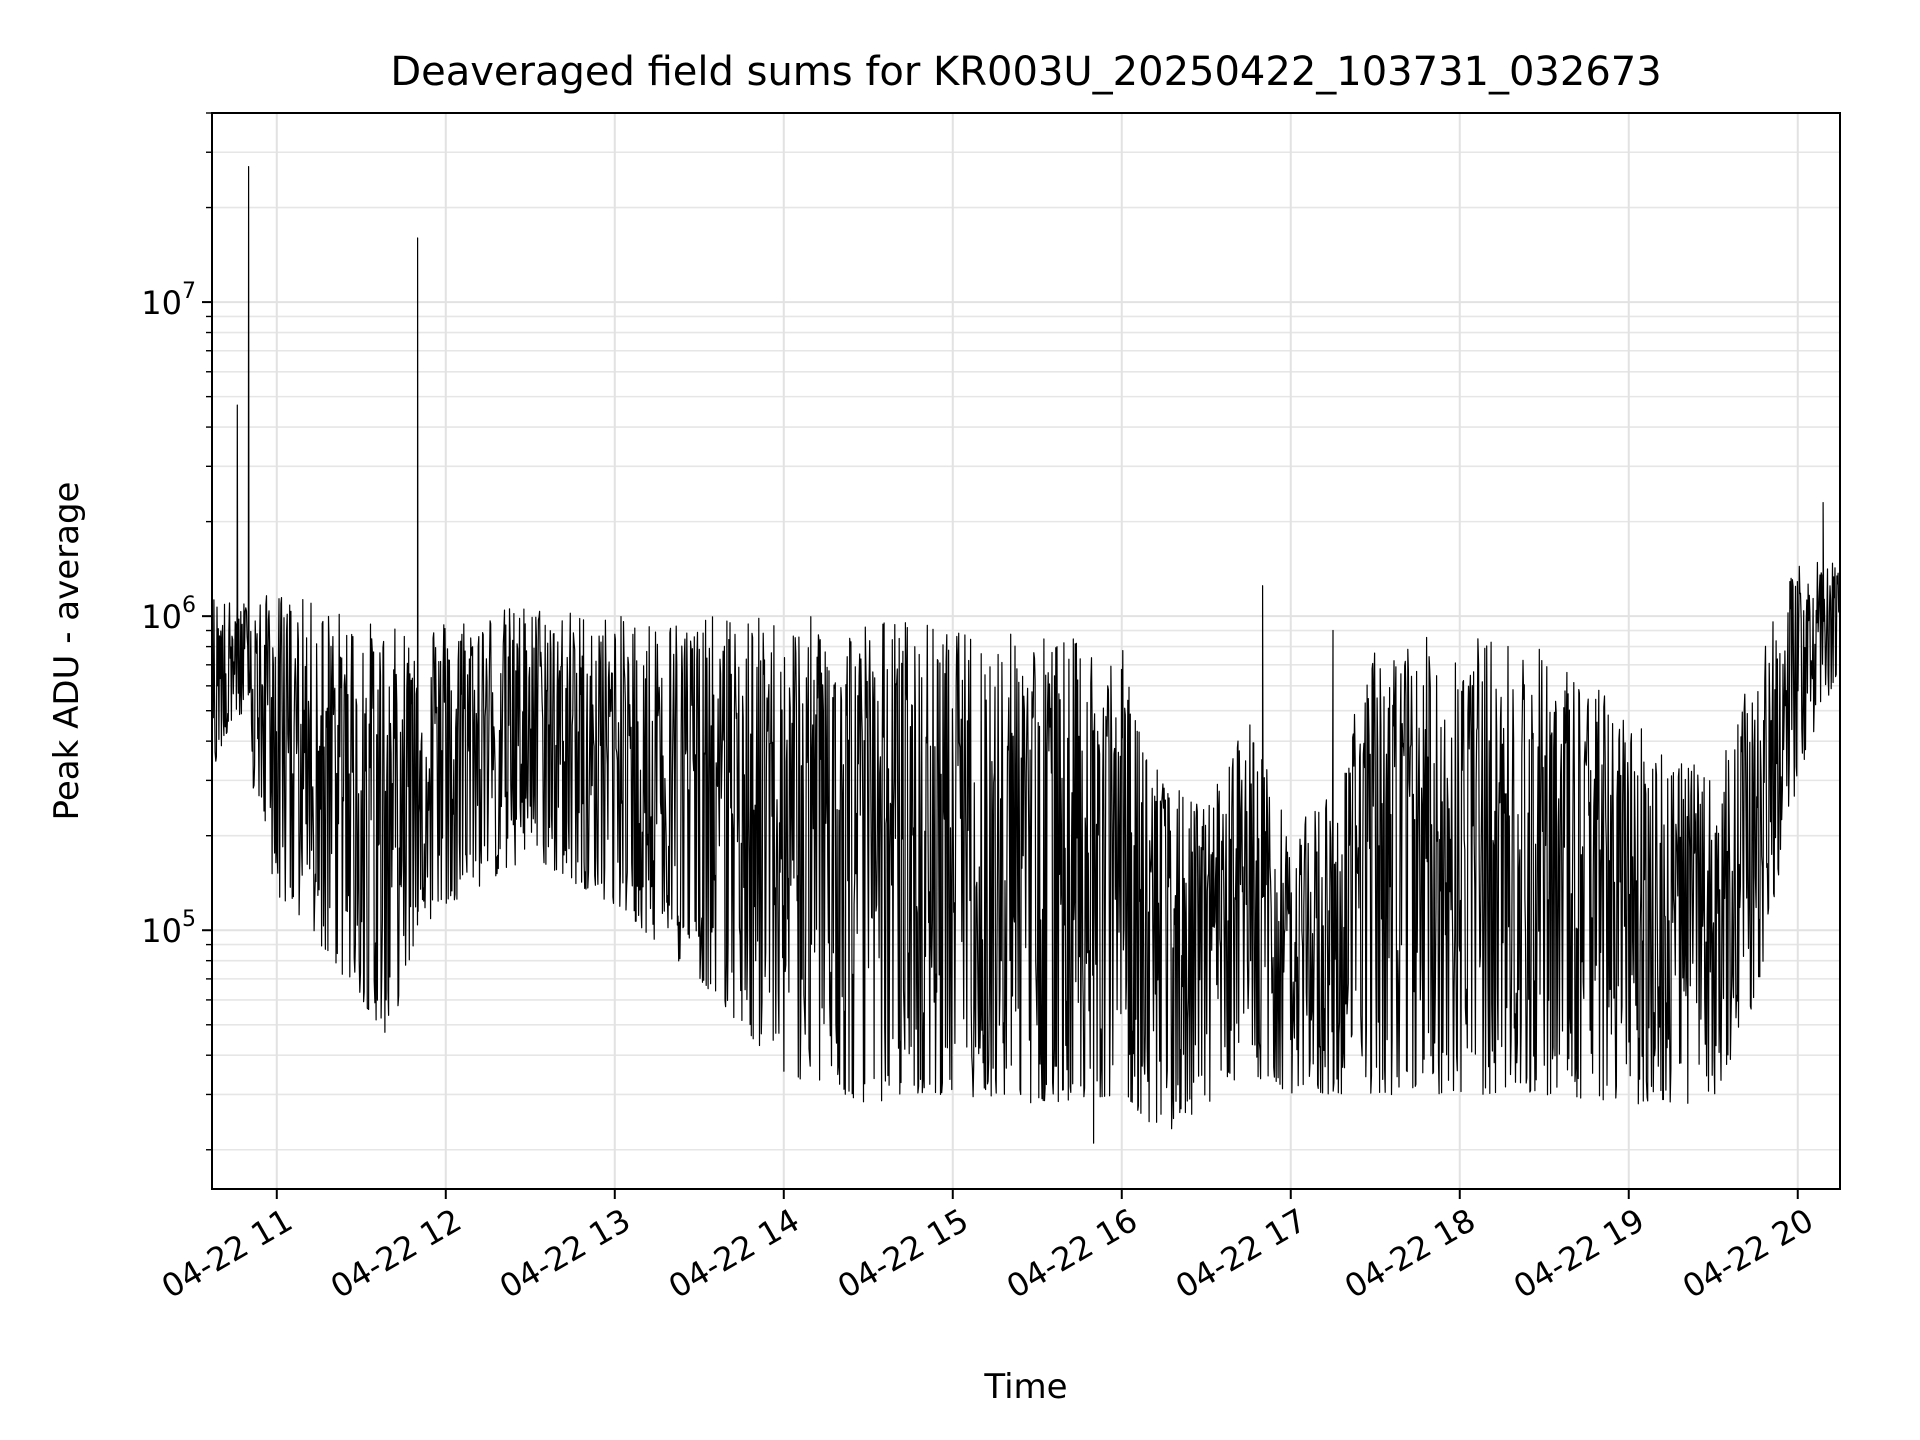  What do you see at coordinates (1025, 1387) in the screenshot?
I see `x-axis-label: Time` at bounding box center [1025, 1387].